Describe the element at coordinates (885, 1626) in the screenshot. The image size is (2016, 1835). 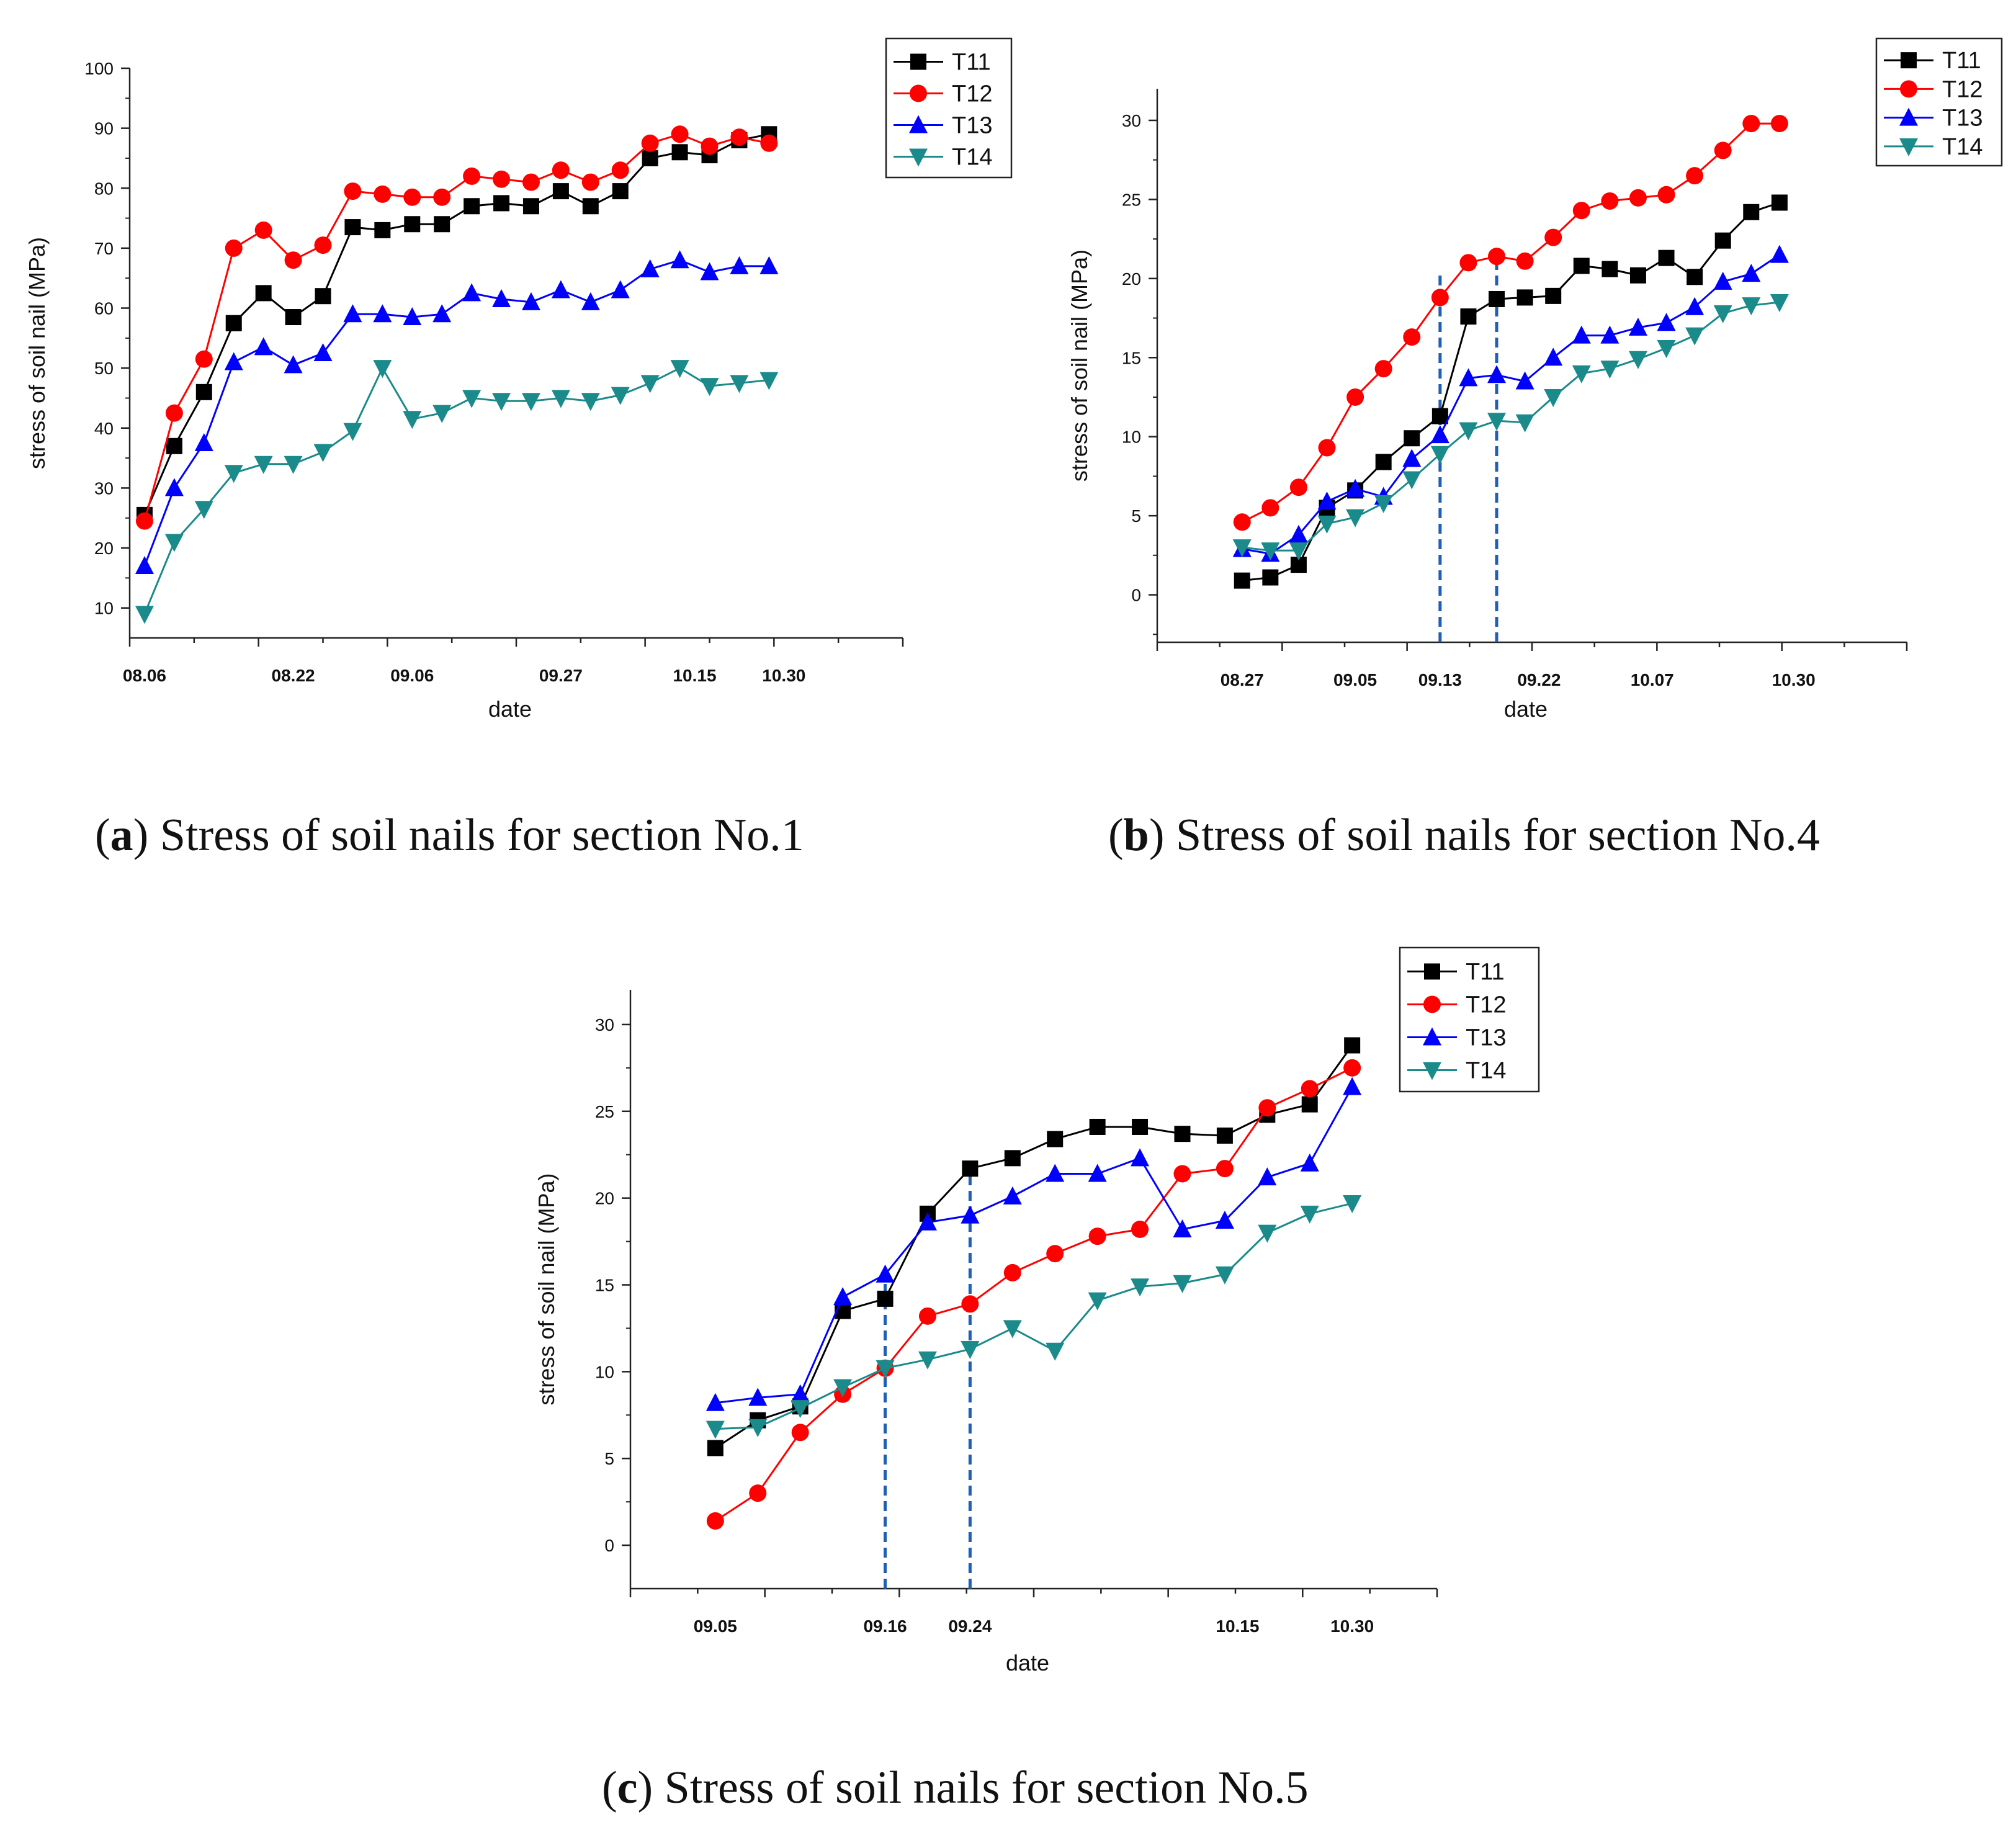
I see `x-tick-label: 09.16` at that location.